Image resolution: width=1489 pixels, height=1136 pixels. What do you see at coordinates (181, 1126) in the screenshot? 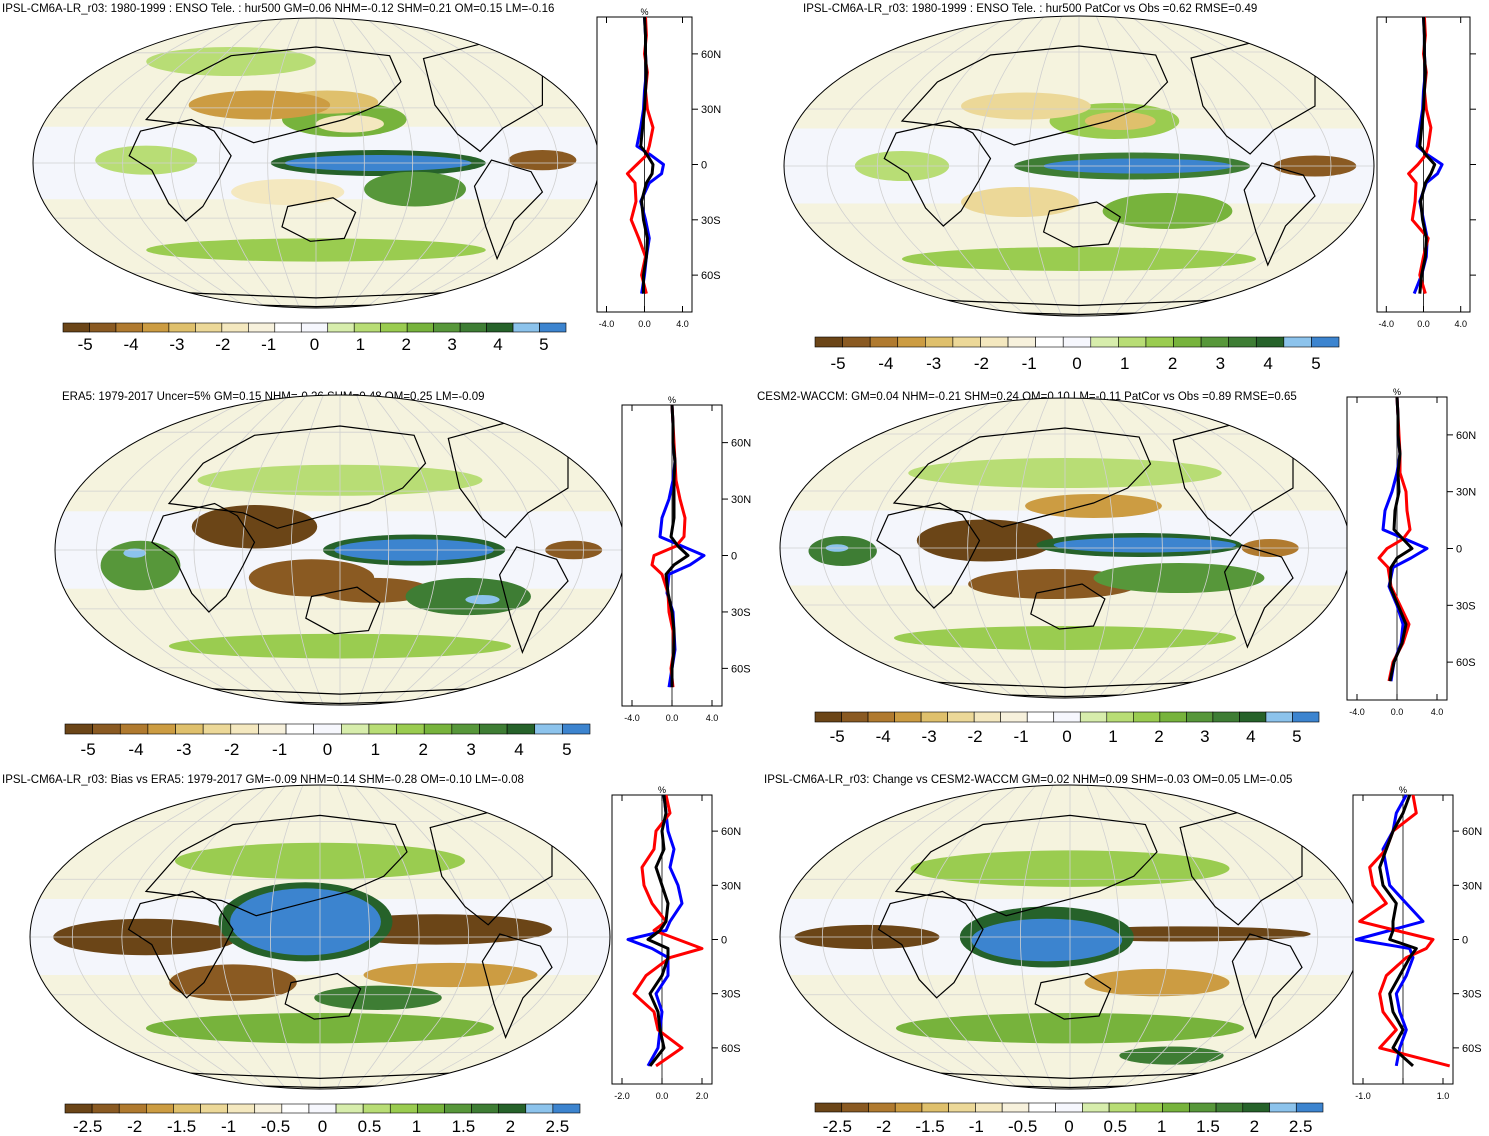
I see `colorbar-tick-label: -1.5` at bounding box center [181, 1126].